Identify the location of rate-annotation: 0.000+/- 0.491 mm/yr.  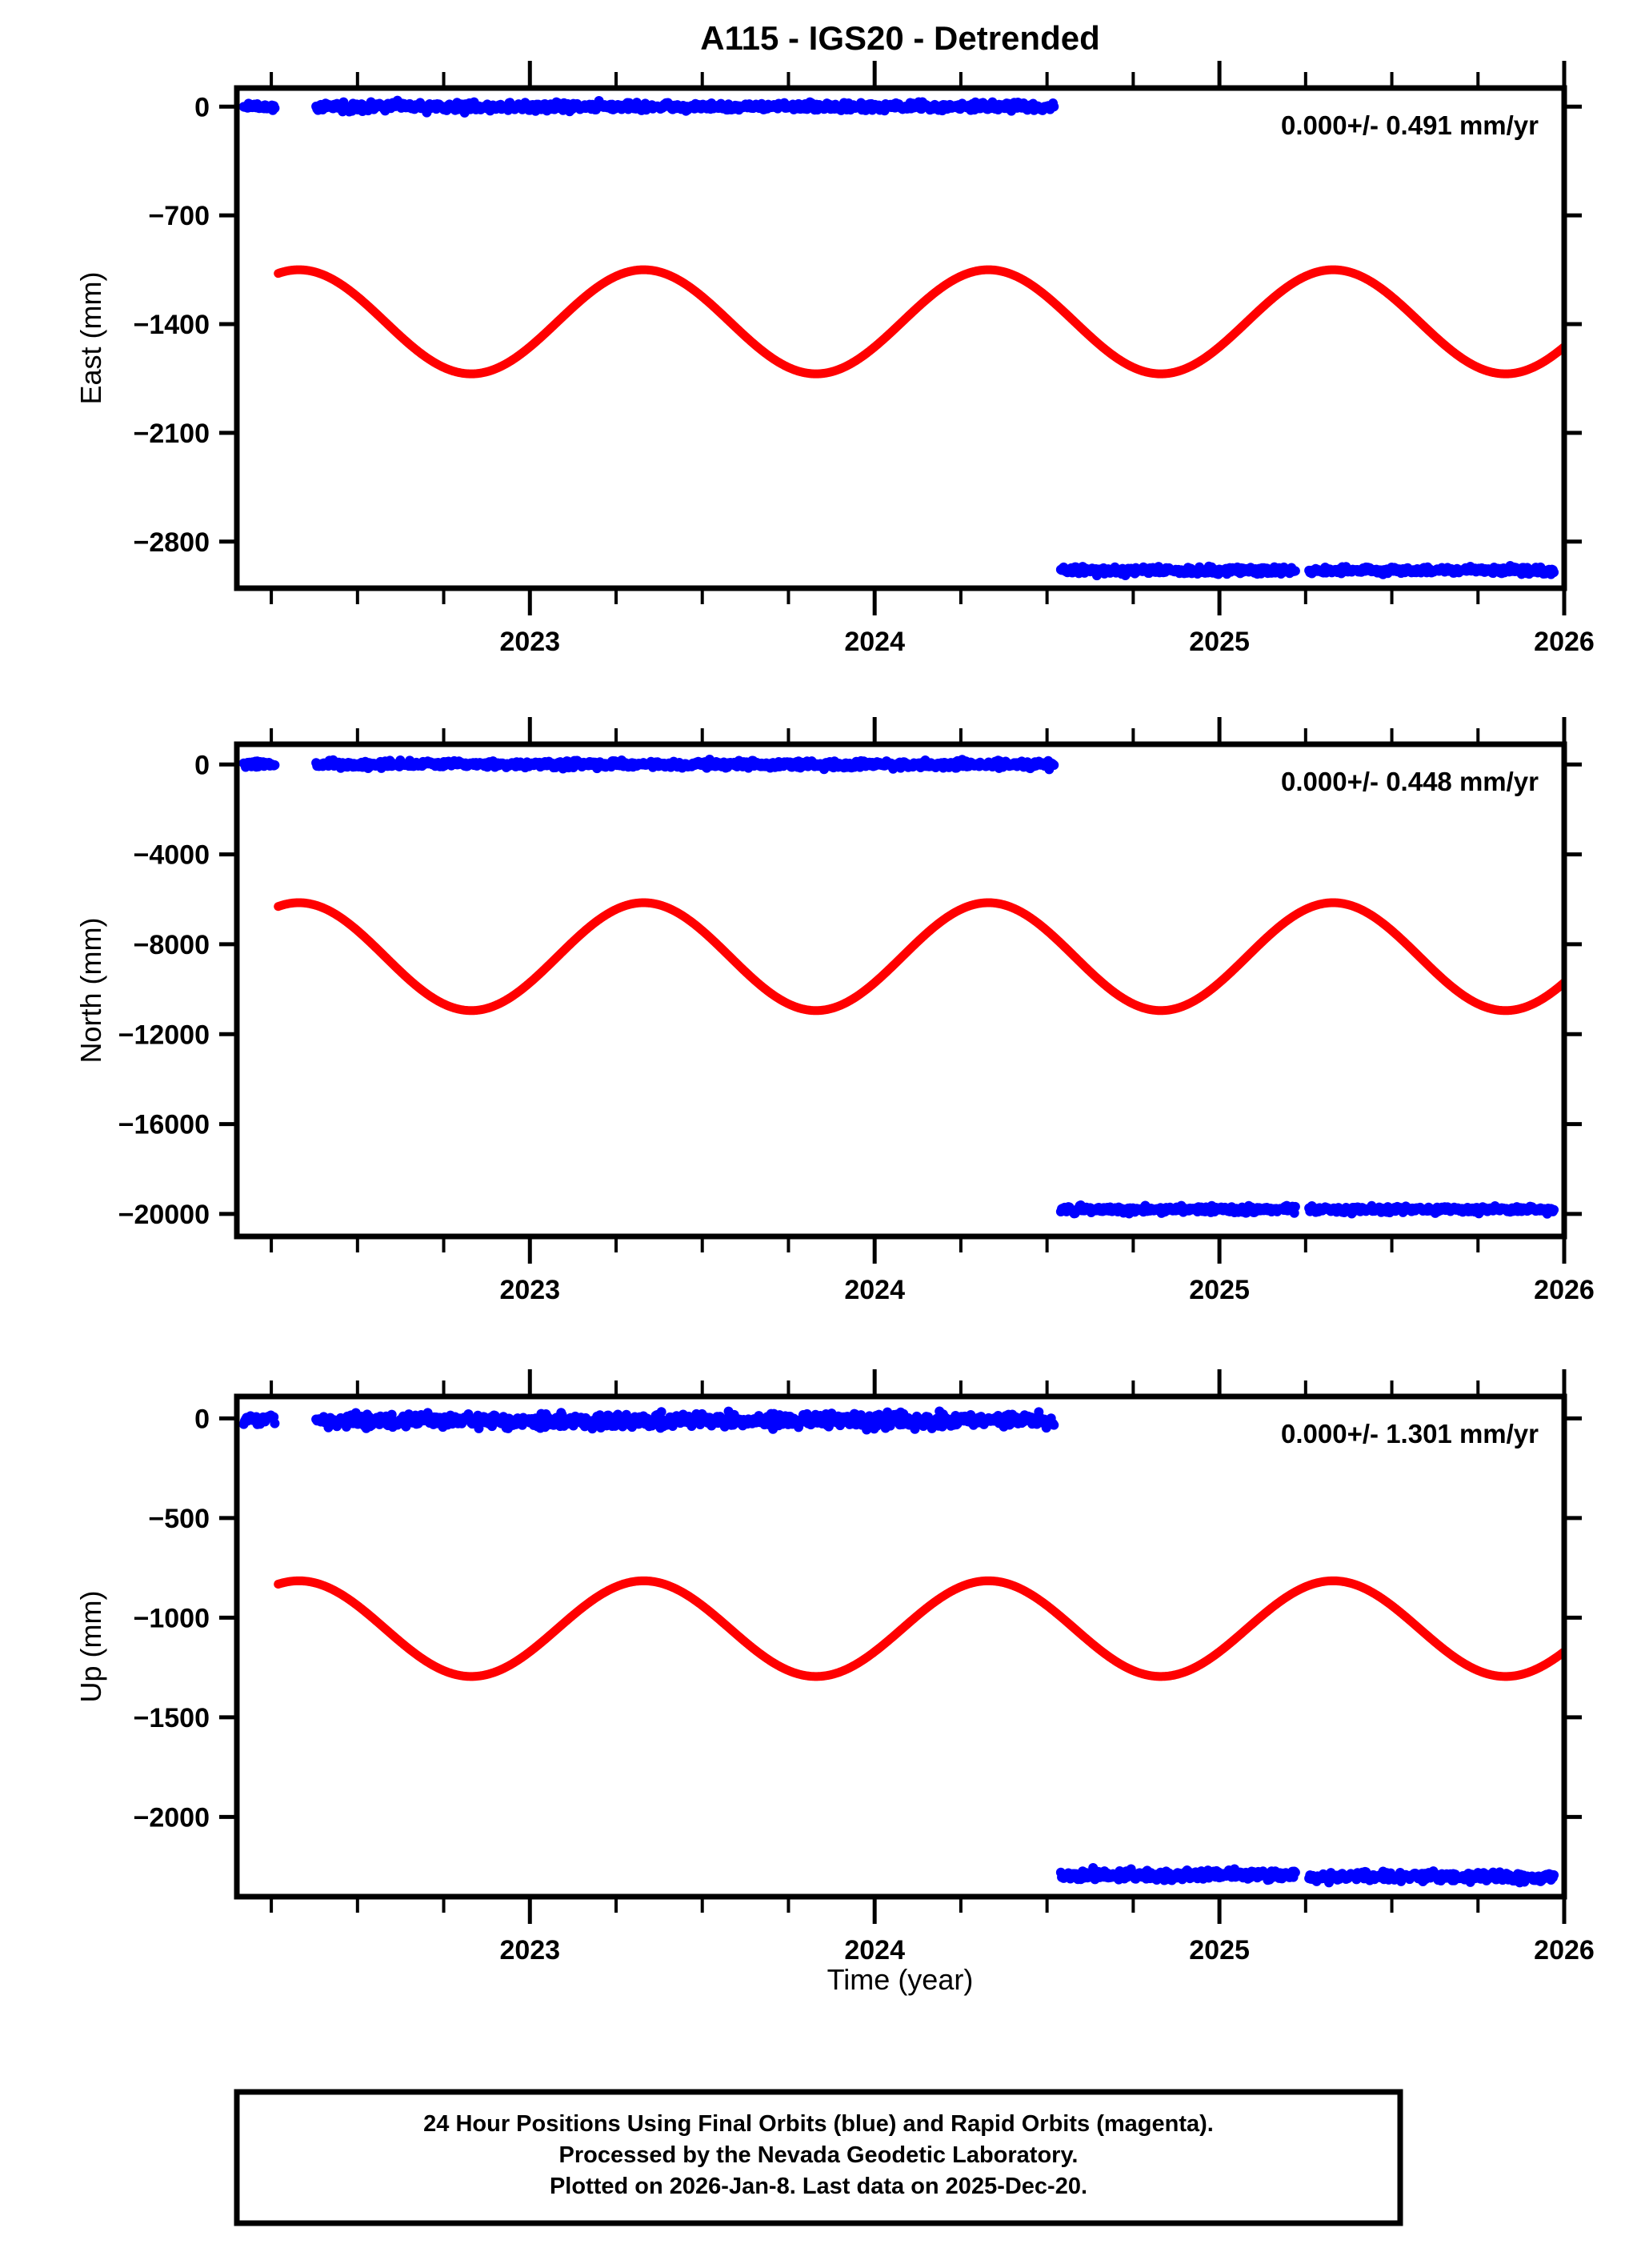
(1410, 125).